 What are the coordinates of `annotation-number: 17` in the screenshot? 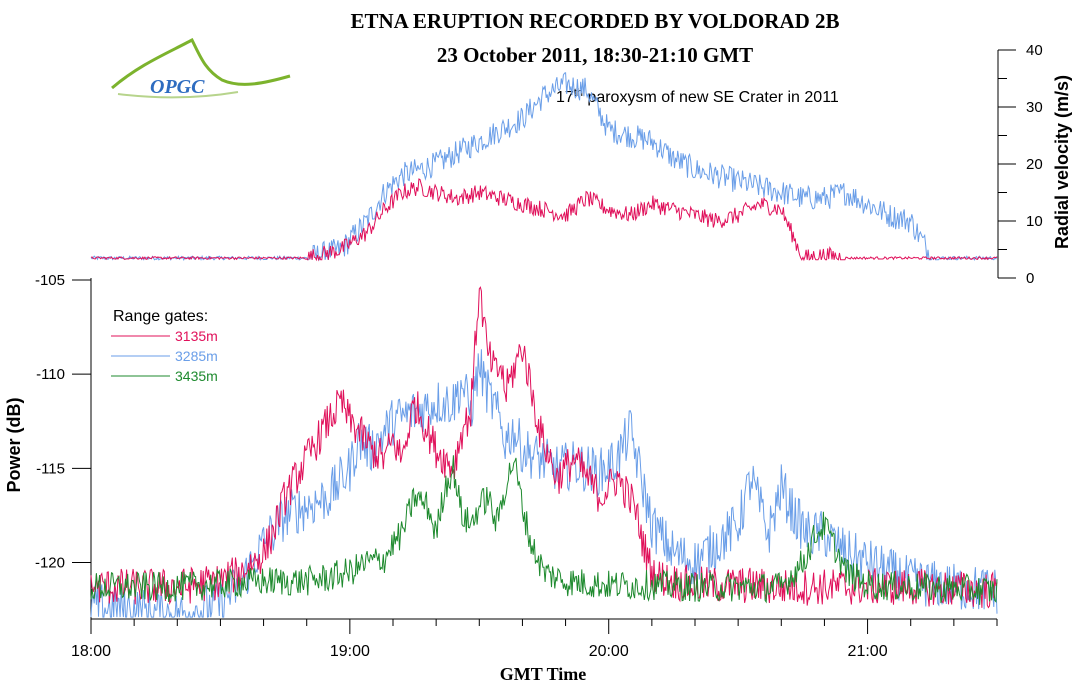 It's located at (565, 97).